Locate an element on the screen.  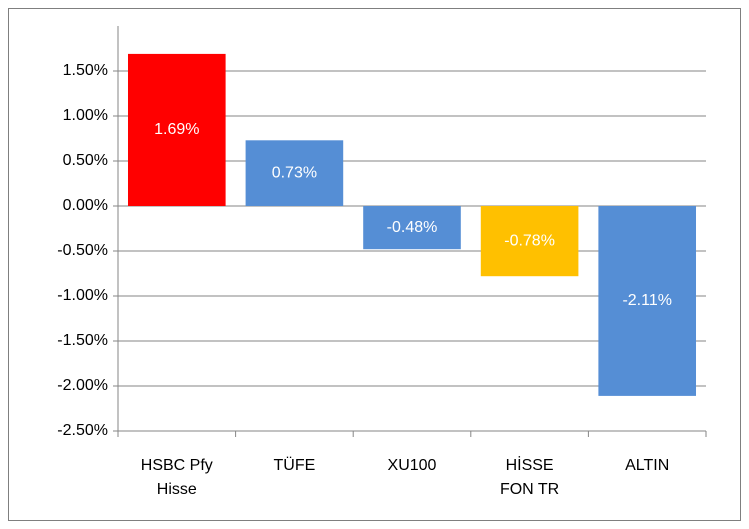
y-tick-label: -1.00% is located at coordinates (82, 295).